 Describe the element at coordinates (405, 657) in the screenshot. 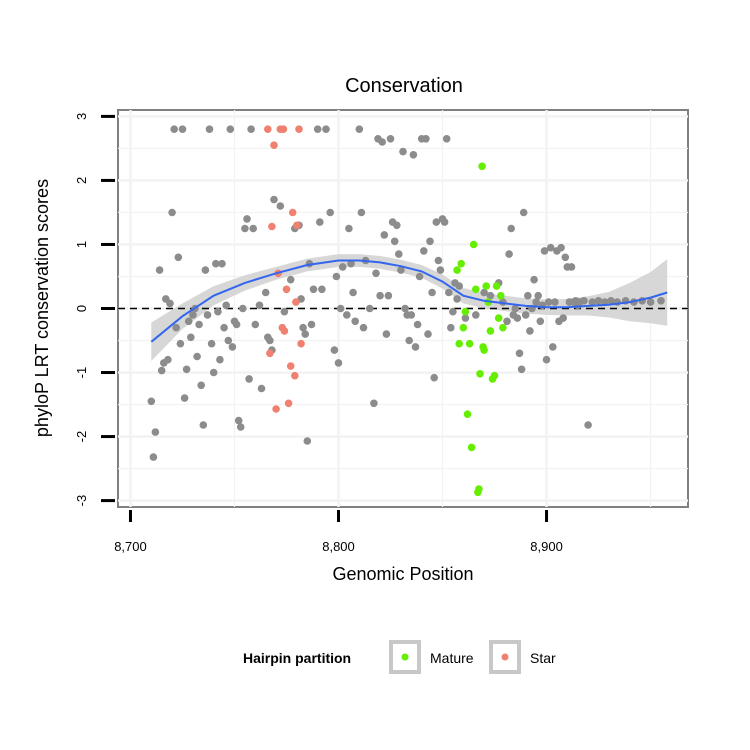

I see `legend-key-mature` at that location.